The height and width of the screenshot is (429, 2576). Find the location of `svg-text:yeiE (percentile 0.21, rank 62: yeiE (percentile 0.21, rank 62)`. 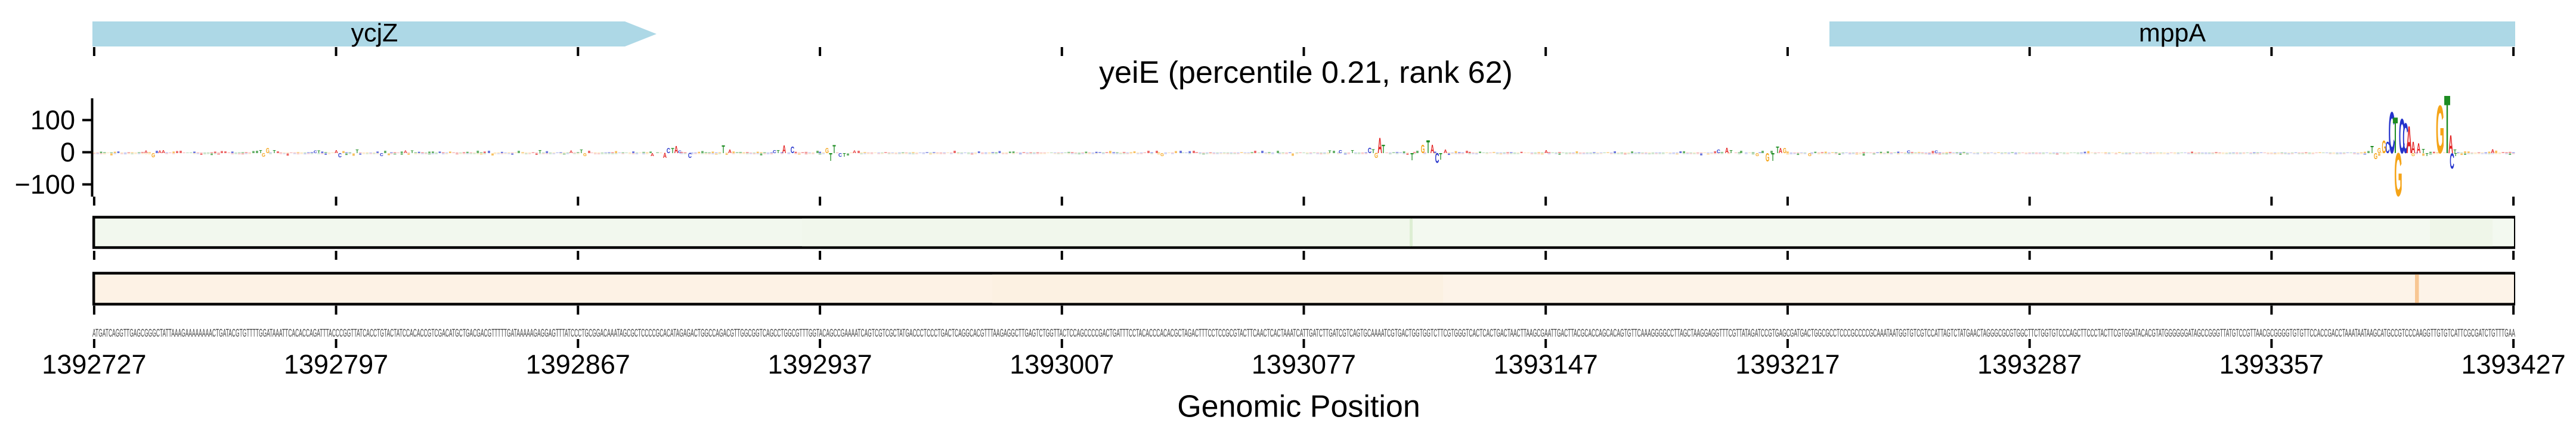

svg-text:yeiE (percentile 0.21, rank 62: yeiE (percentile 0.21, rank 62) is located at coordinates (1306, 72).